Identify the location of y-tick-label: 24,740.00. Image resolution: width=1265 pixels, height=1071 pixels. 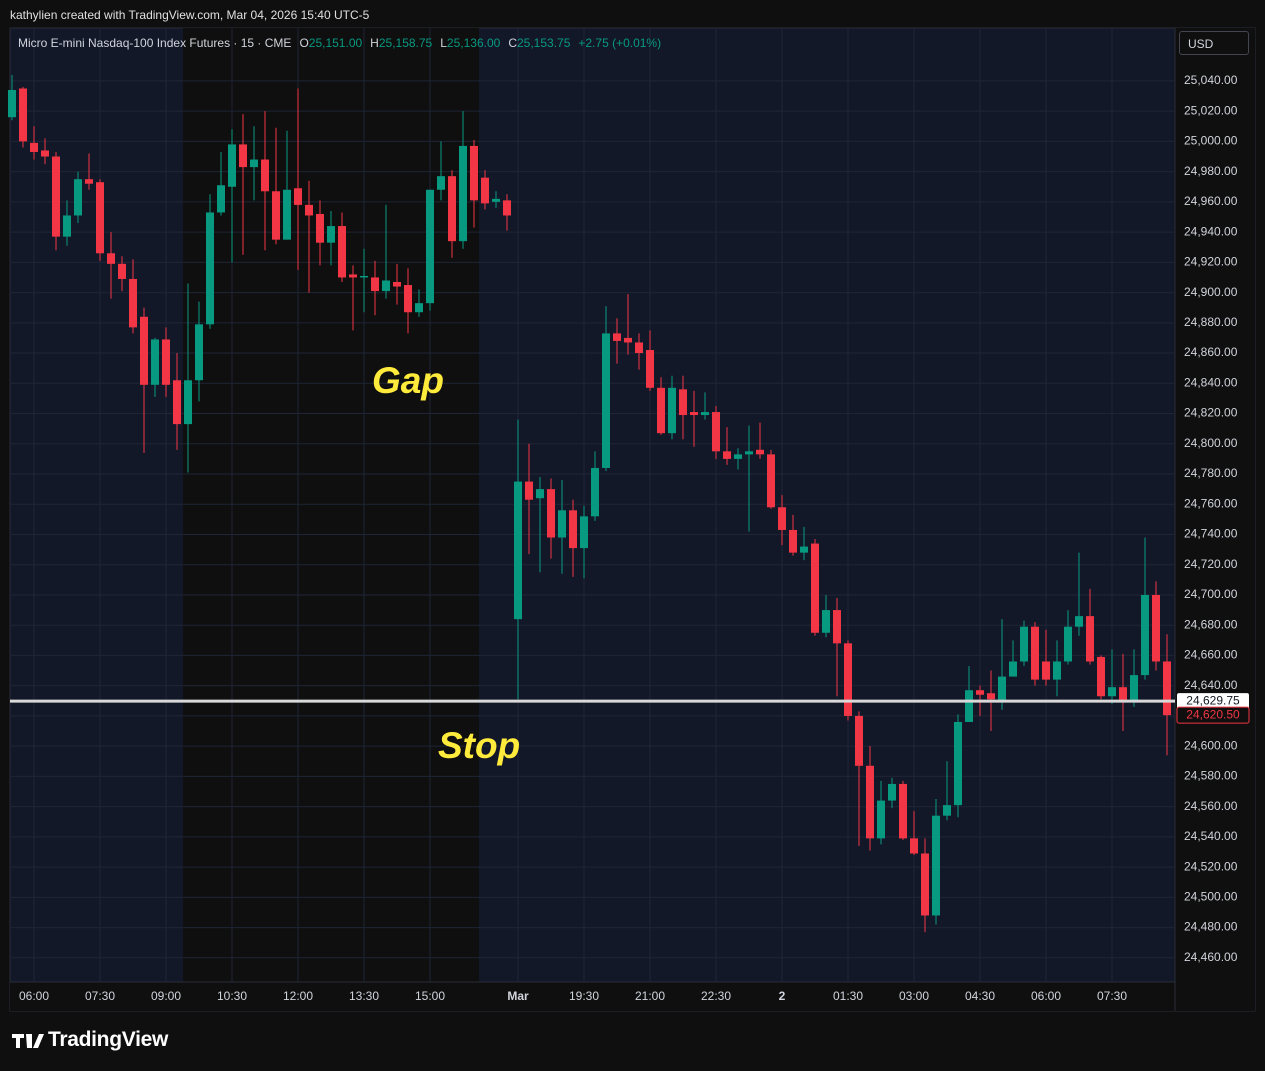
(1211, 534).